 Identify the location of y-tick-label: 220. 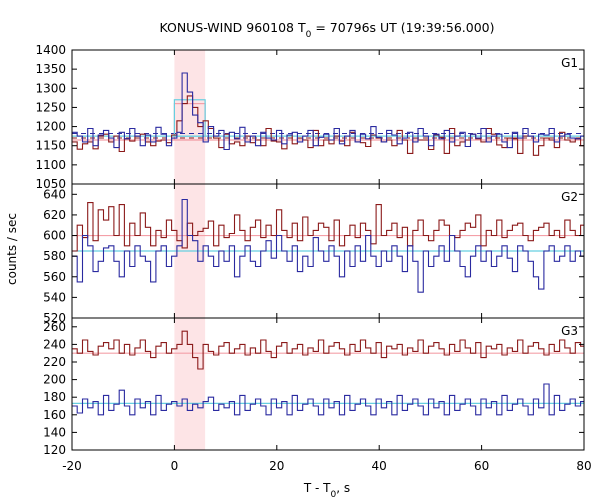
(54, 362).